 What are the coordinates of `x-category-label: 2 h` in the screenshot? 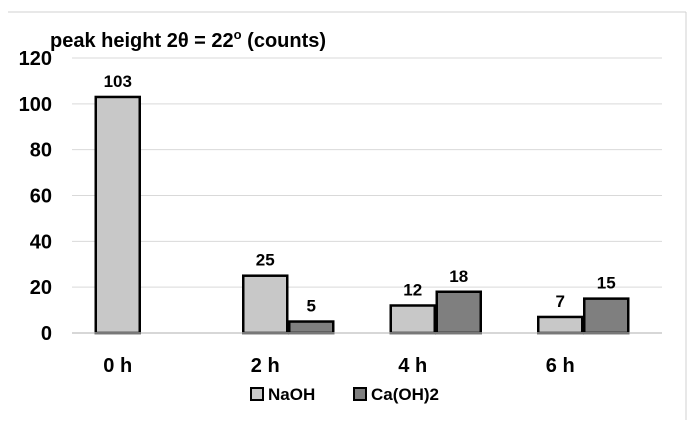 It's located at (265, 366).